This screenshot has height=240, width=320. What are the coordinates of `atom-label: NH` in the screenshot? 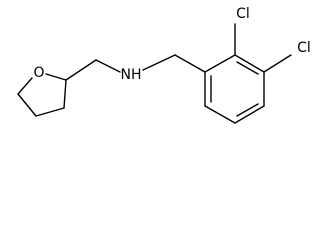 It's located at (131, 75).